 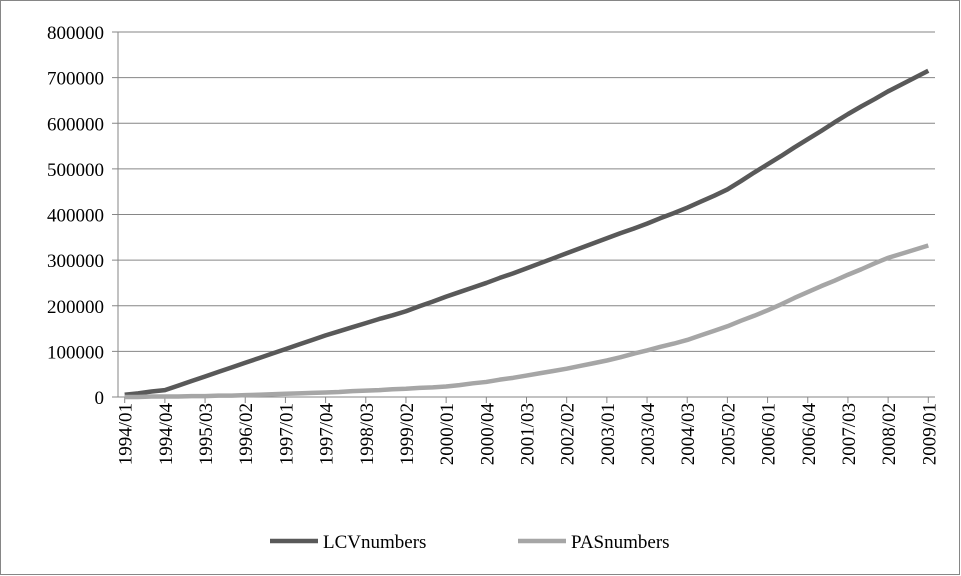 What do you see at coordinates (100, 398) in the screenshot?
I see `y-tick-label: 0` at bounding box center [100, 398].